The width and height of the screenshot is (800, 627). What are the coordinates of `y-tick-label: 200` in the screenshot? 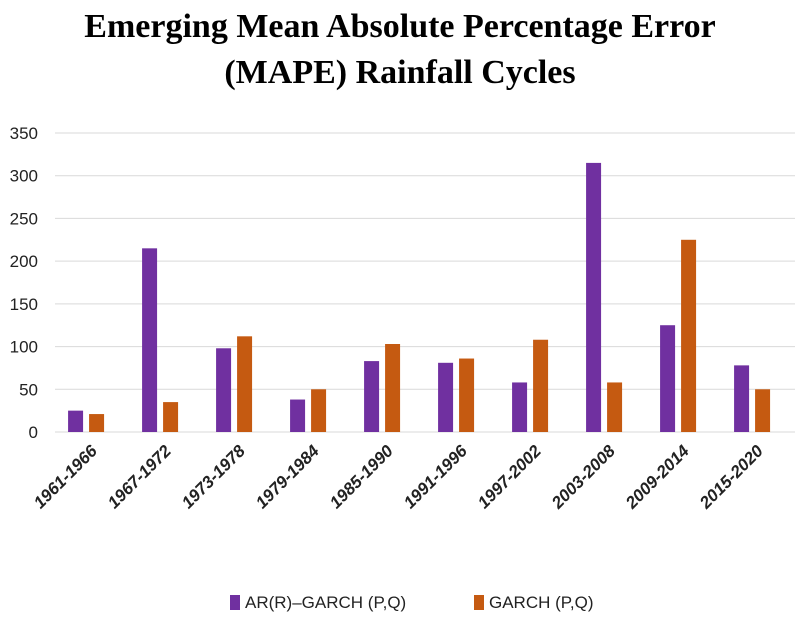 It's located at (24, 261).